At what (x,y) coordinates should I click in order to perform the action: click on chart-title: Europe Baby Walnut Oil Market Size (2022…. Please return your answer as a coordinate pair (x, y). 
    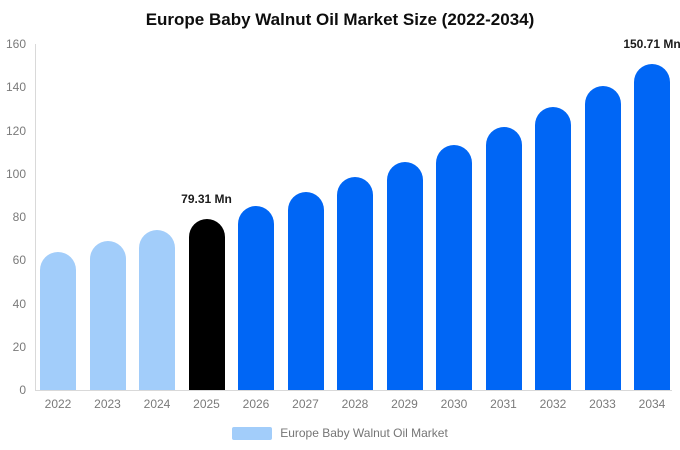
    Looking at the image, I should click on (340, 19).